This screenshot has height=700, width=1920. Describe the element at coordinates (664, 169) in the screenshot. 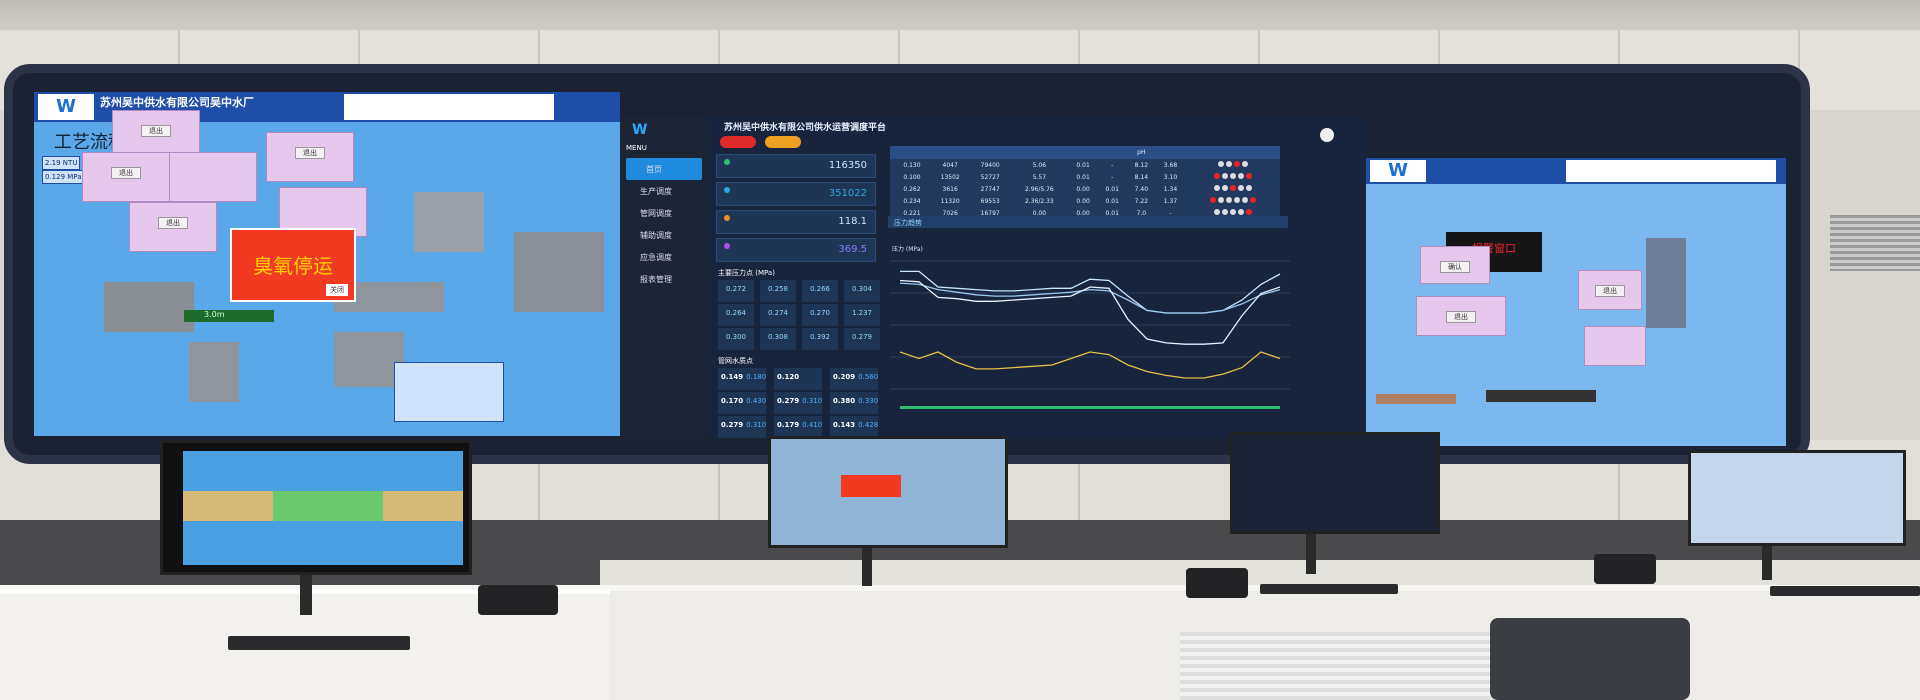

I see `sidebar-item-home: 首页` at that location.